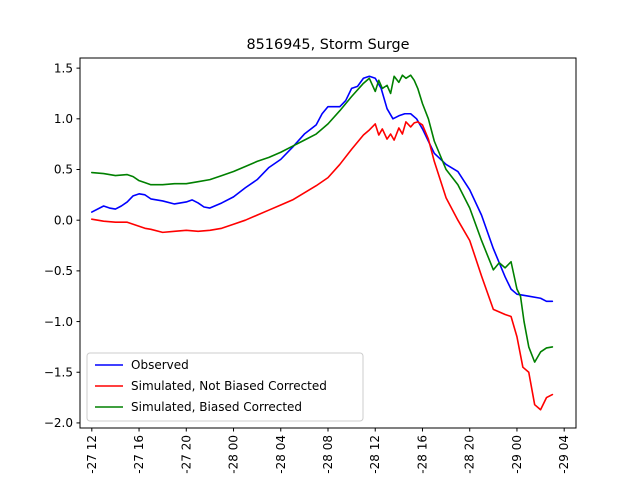  What do you see at coordinates (58, 423) in the screenshot?
I see `y-tick-label: −2.0` at bounding box center [58, 423].